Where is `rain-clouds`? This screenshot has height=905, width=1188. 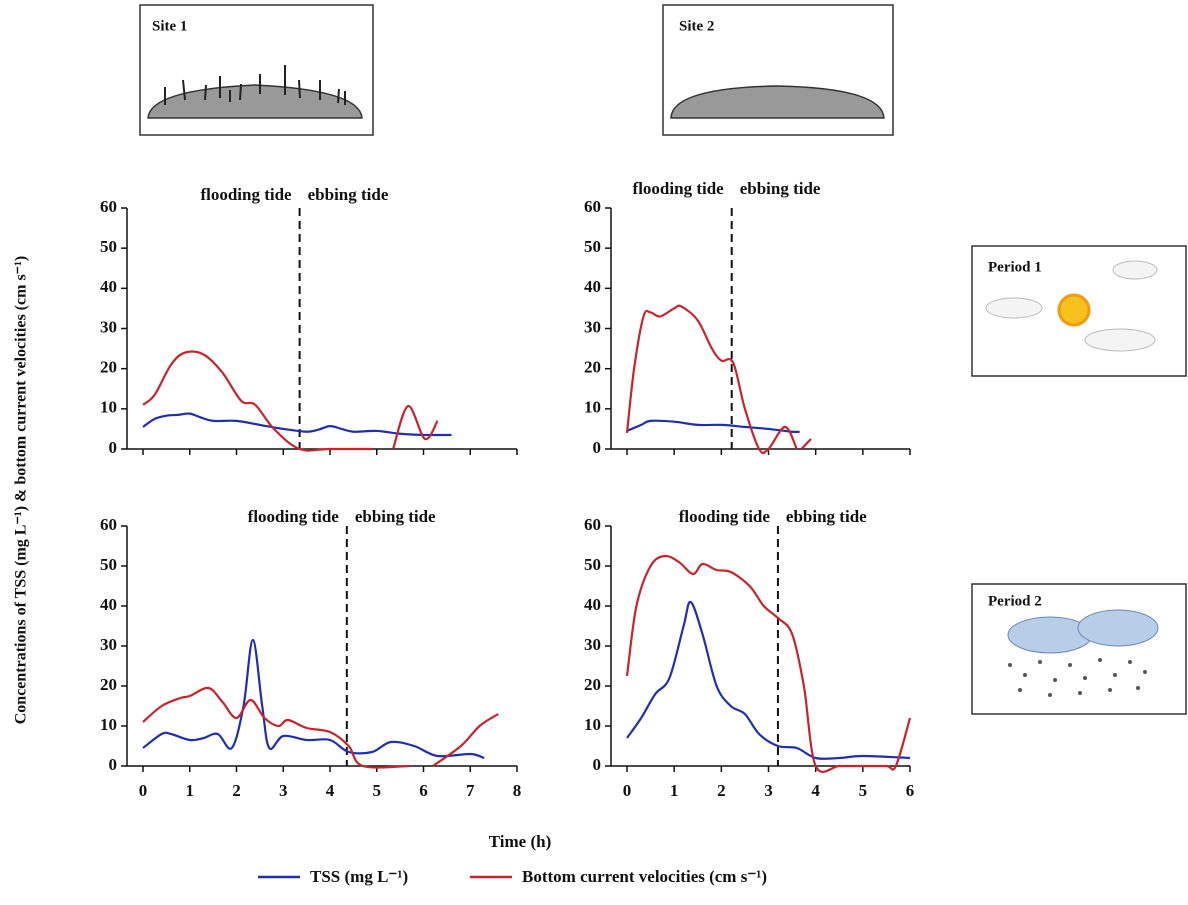
rain-clouds is located at coordinates (1083, 631).